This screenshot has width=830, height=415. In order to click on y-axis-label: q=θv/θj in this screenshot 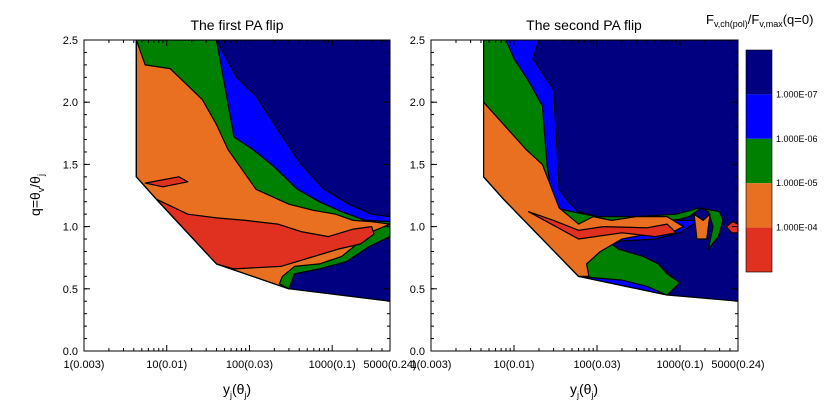, I will do `click(36, 195)`.